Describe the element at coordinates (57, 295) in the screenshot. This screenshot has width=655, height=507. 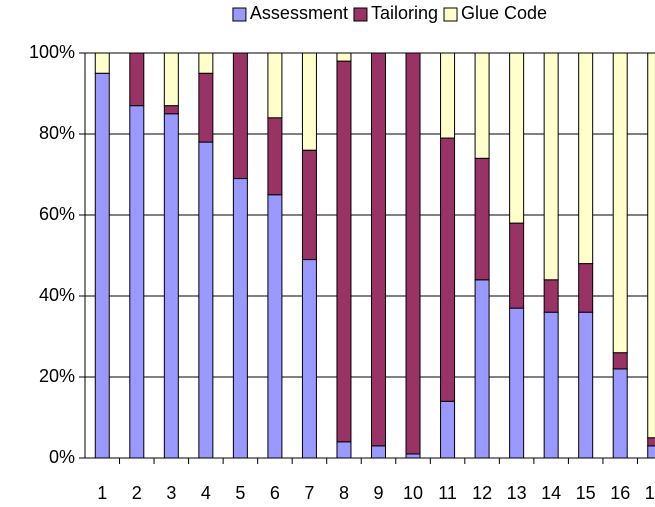
I see `y-tick-label: 40%` at that location.